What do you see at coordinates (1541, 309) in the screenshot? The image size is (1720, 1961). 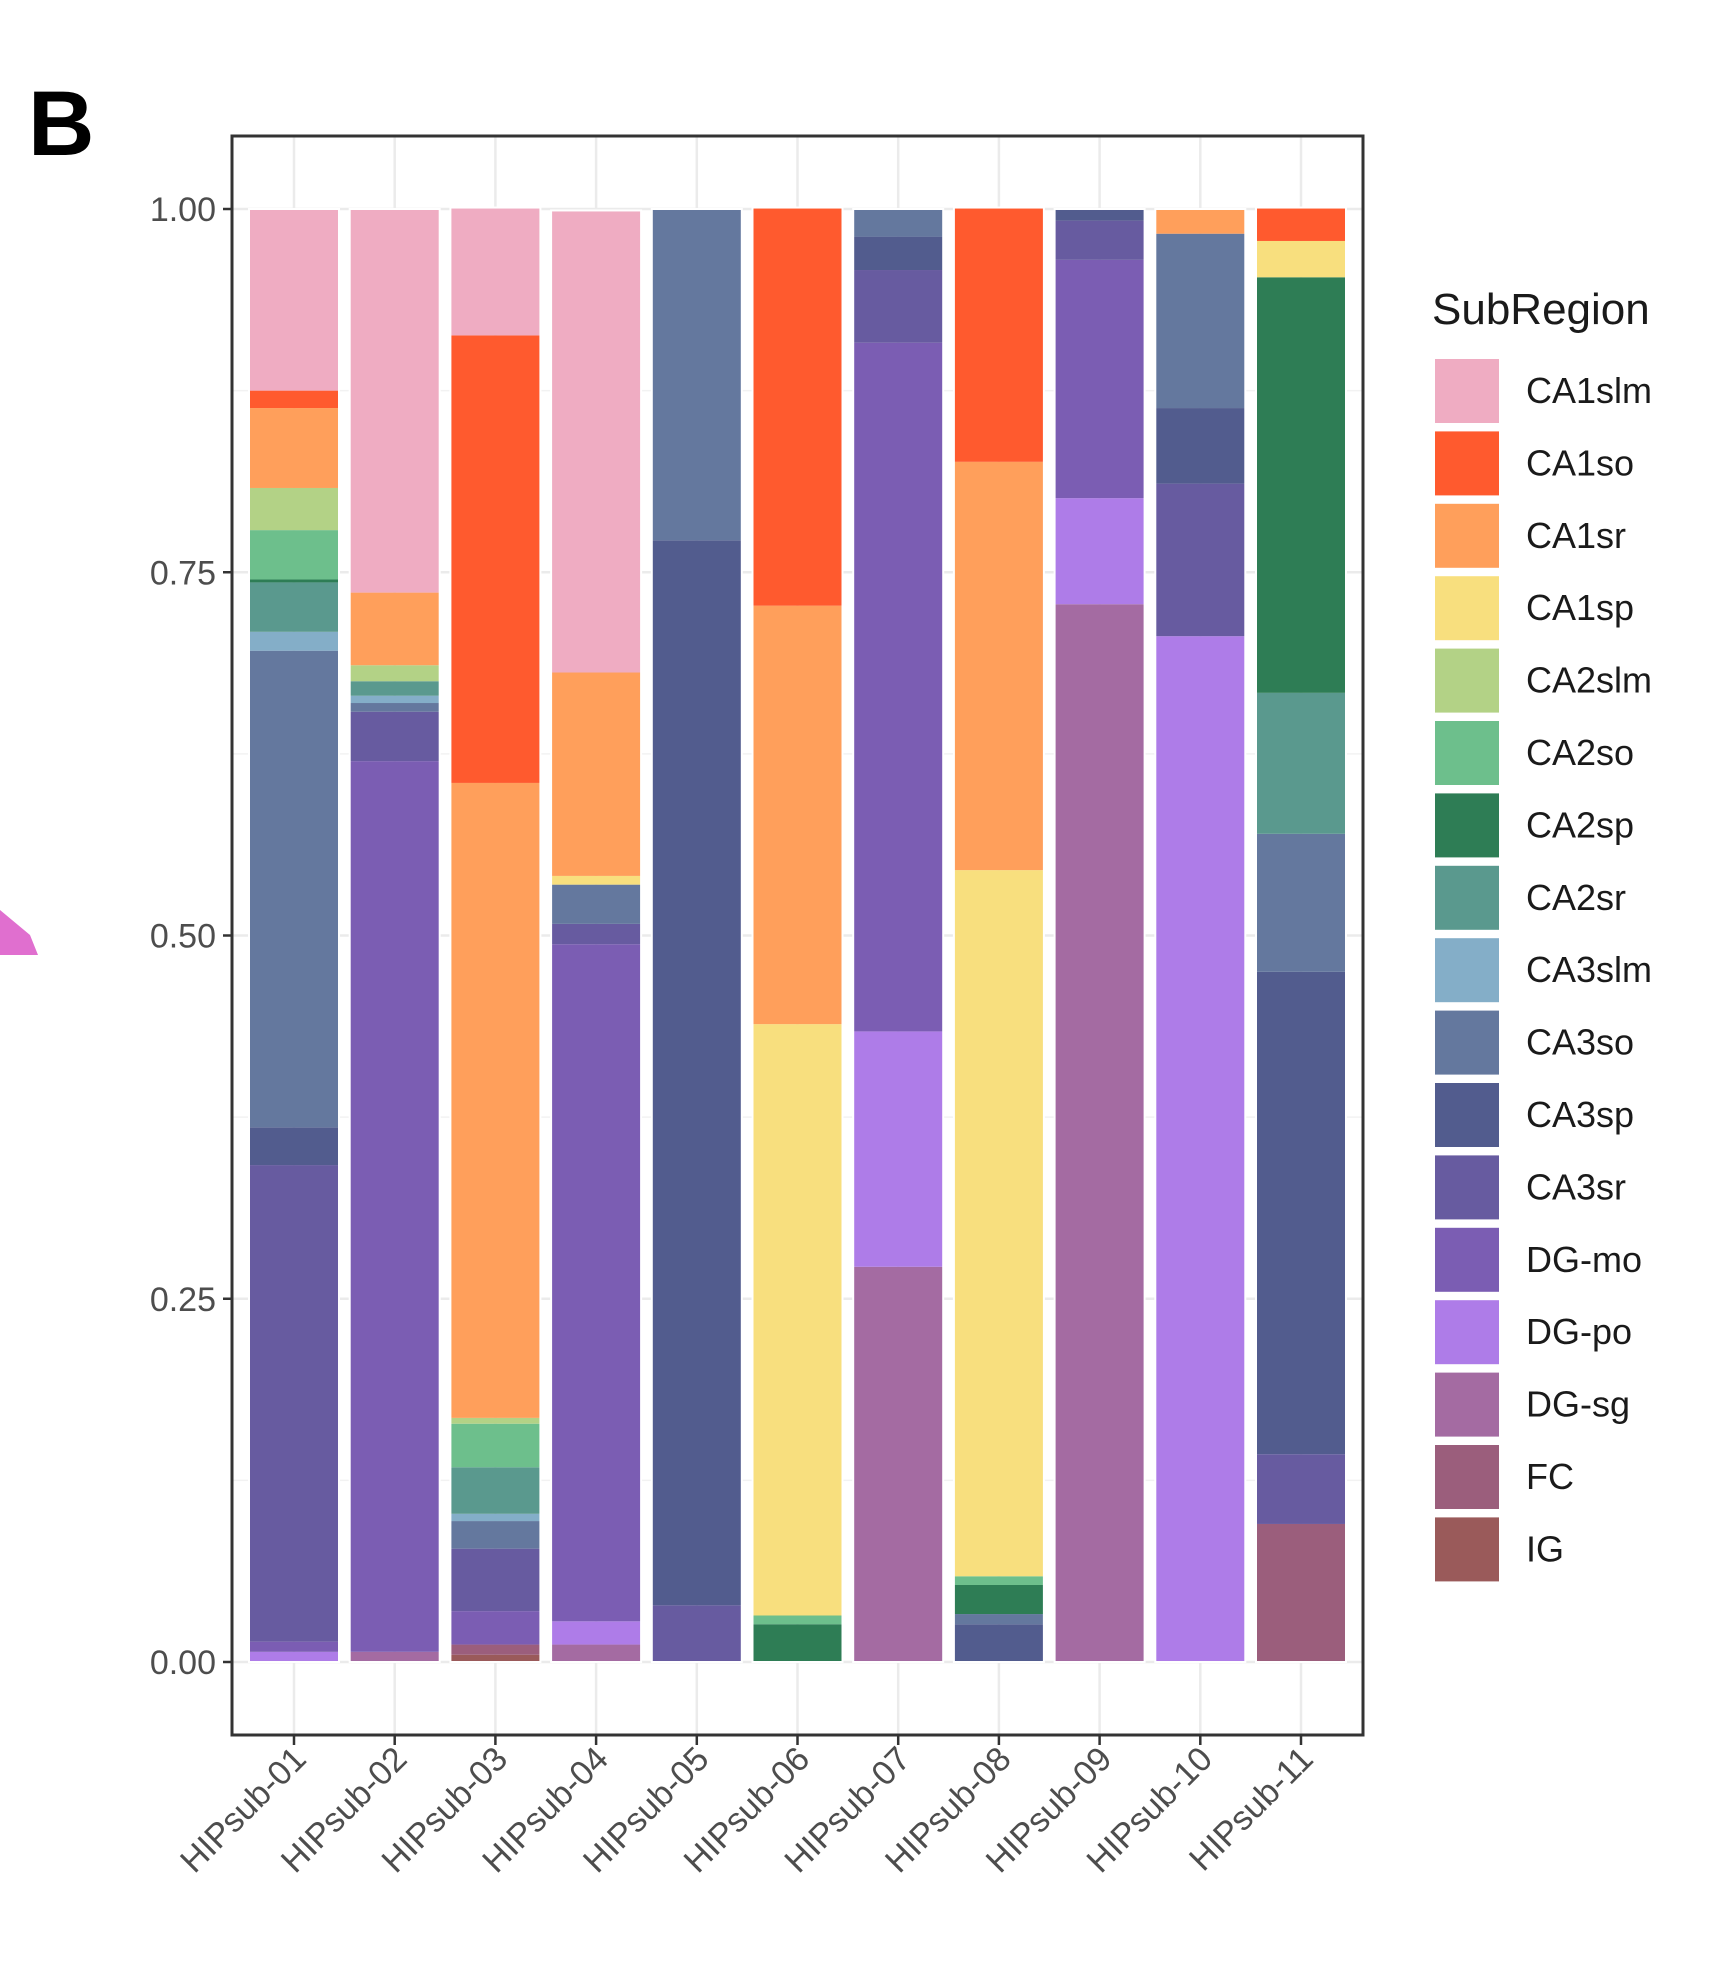 I see `legend-title: SubRegion` at bounding box center [1541, 309].